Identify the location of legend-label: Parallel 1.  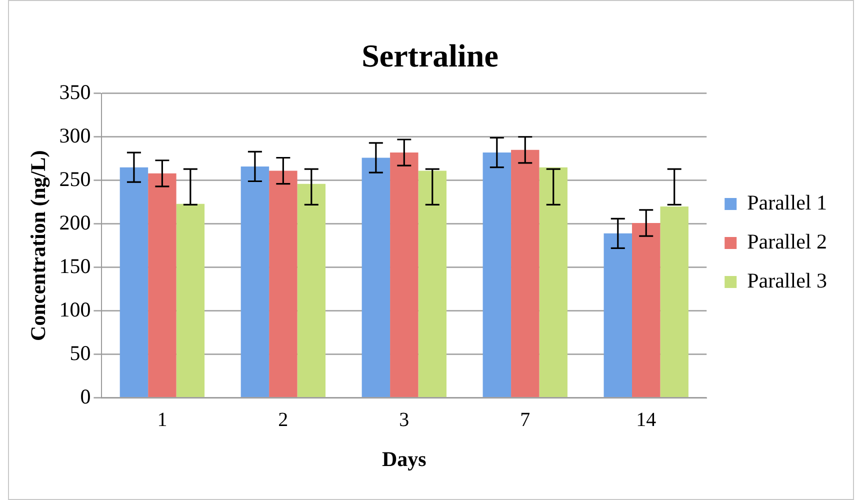
(787, 202).